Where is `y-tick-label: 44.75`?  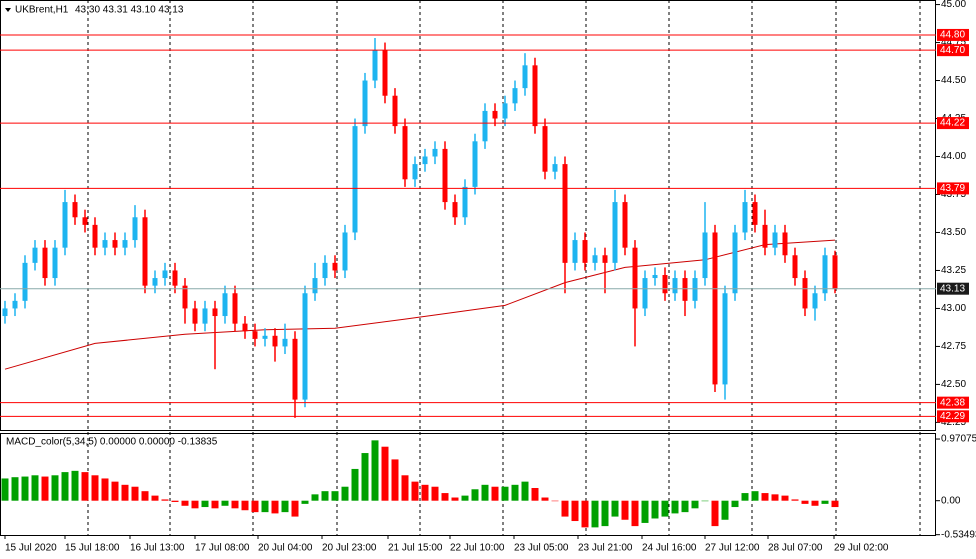
y-tick-label: 44.75 is located at coordinates (953, 42).